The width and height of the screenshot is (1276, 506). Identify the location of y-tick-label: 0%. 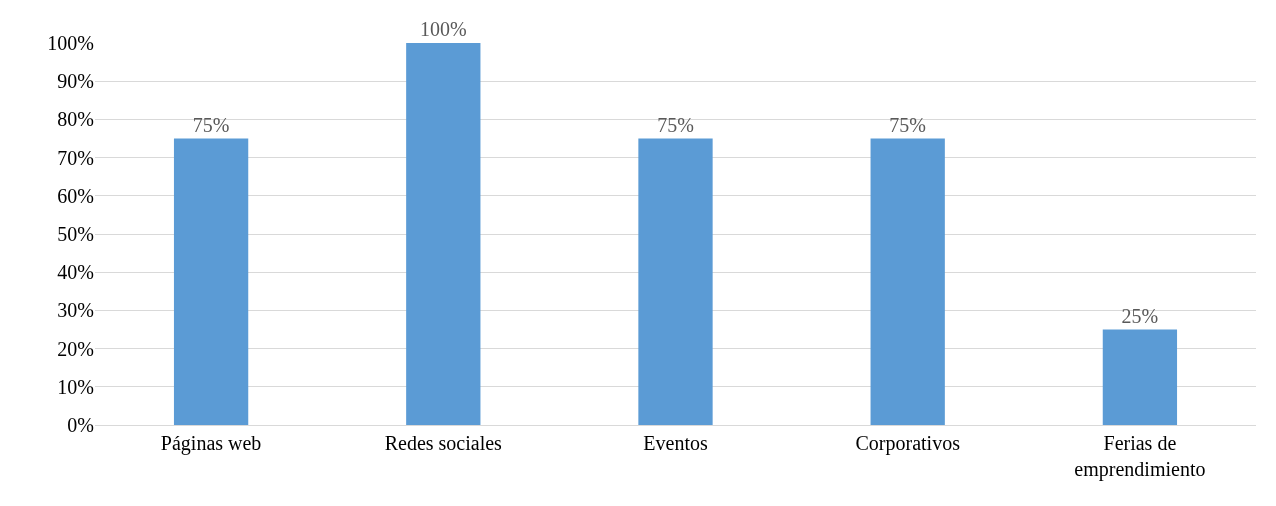
(80, 425).